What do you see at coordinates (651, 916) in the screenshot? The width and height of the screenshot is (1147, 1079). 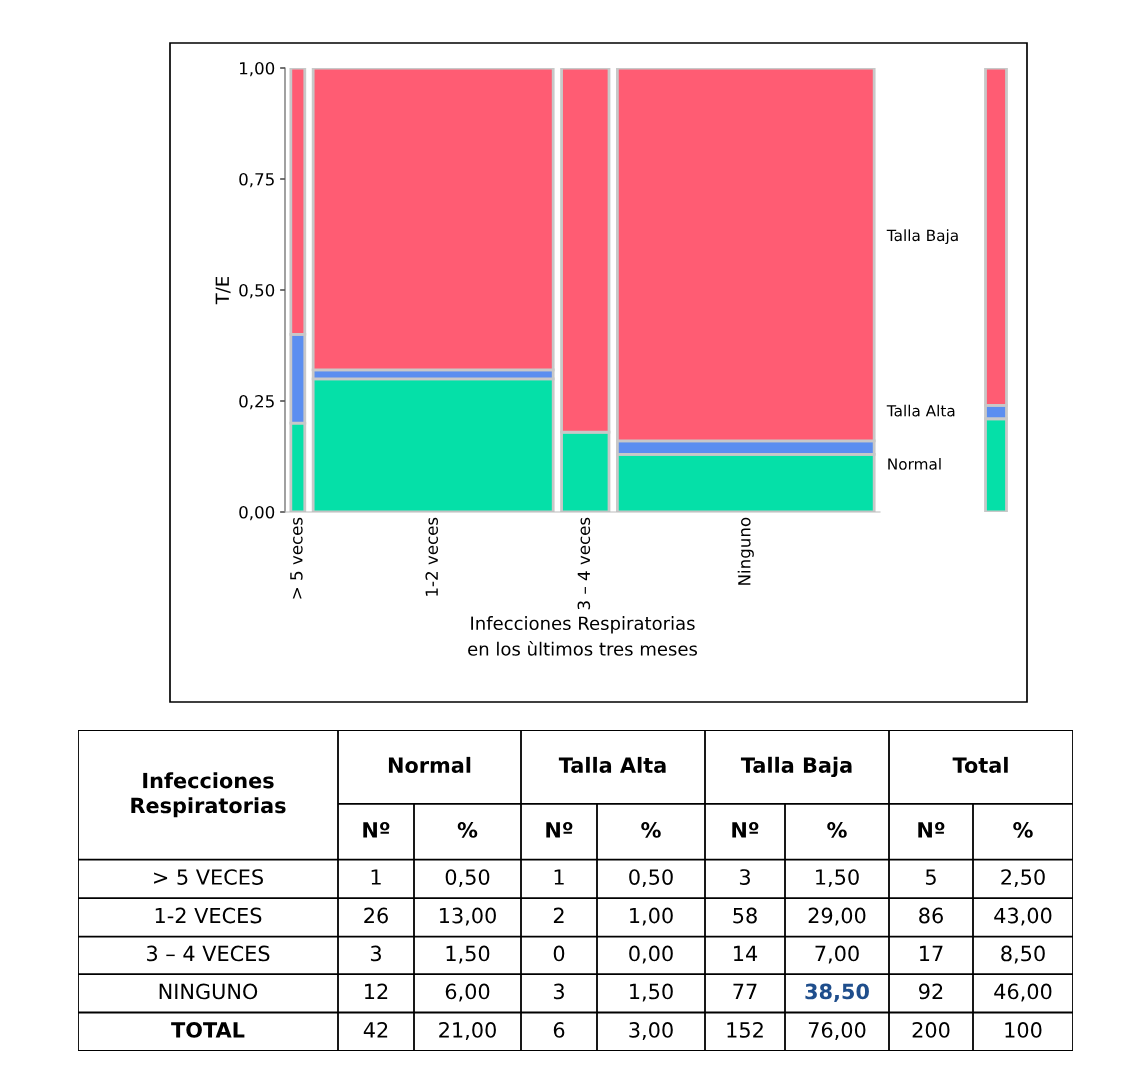 I see `data-label: 1,00` at bounding box center [651, 916].